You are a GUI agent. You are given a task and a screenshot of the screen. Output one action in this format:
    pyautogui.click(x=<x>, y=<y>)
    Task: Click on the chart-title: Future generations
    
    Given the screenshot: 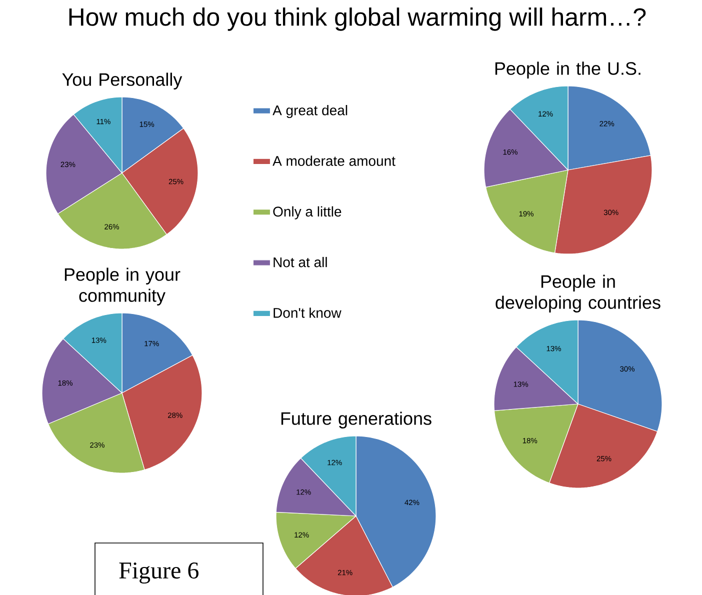 What is the action you would take?
    pyautogui.click(x=356, y=420)
    